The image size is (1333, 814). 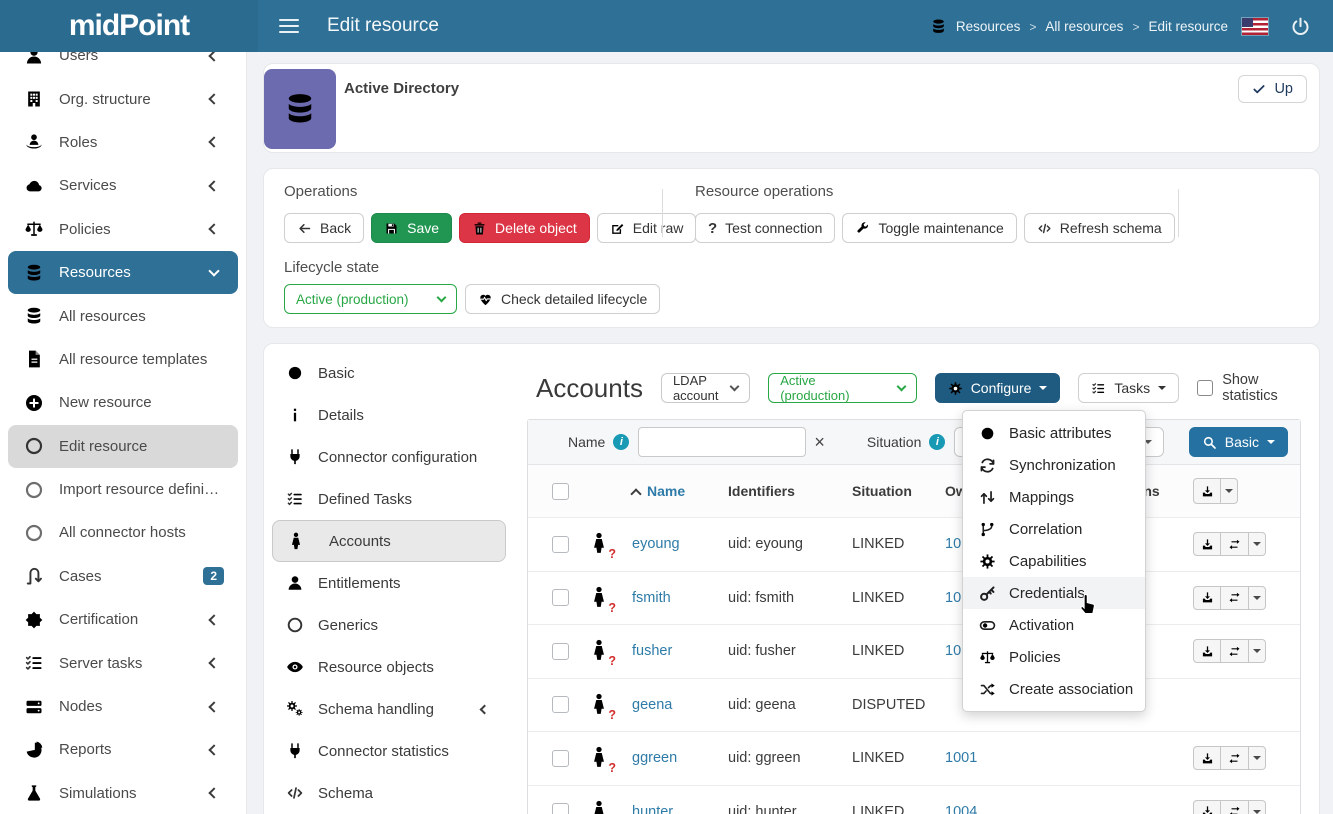 I want to click on sidebar-item-nodes: Nodes, so click(x=123, y=706).